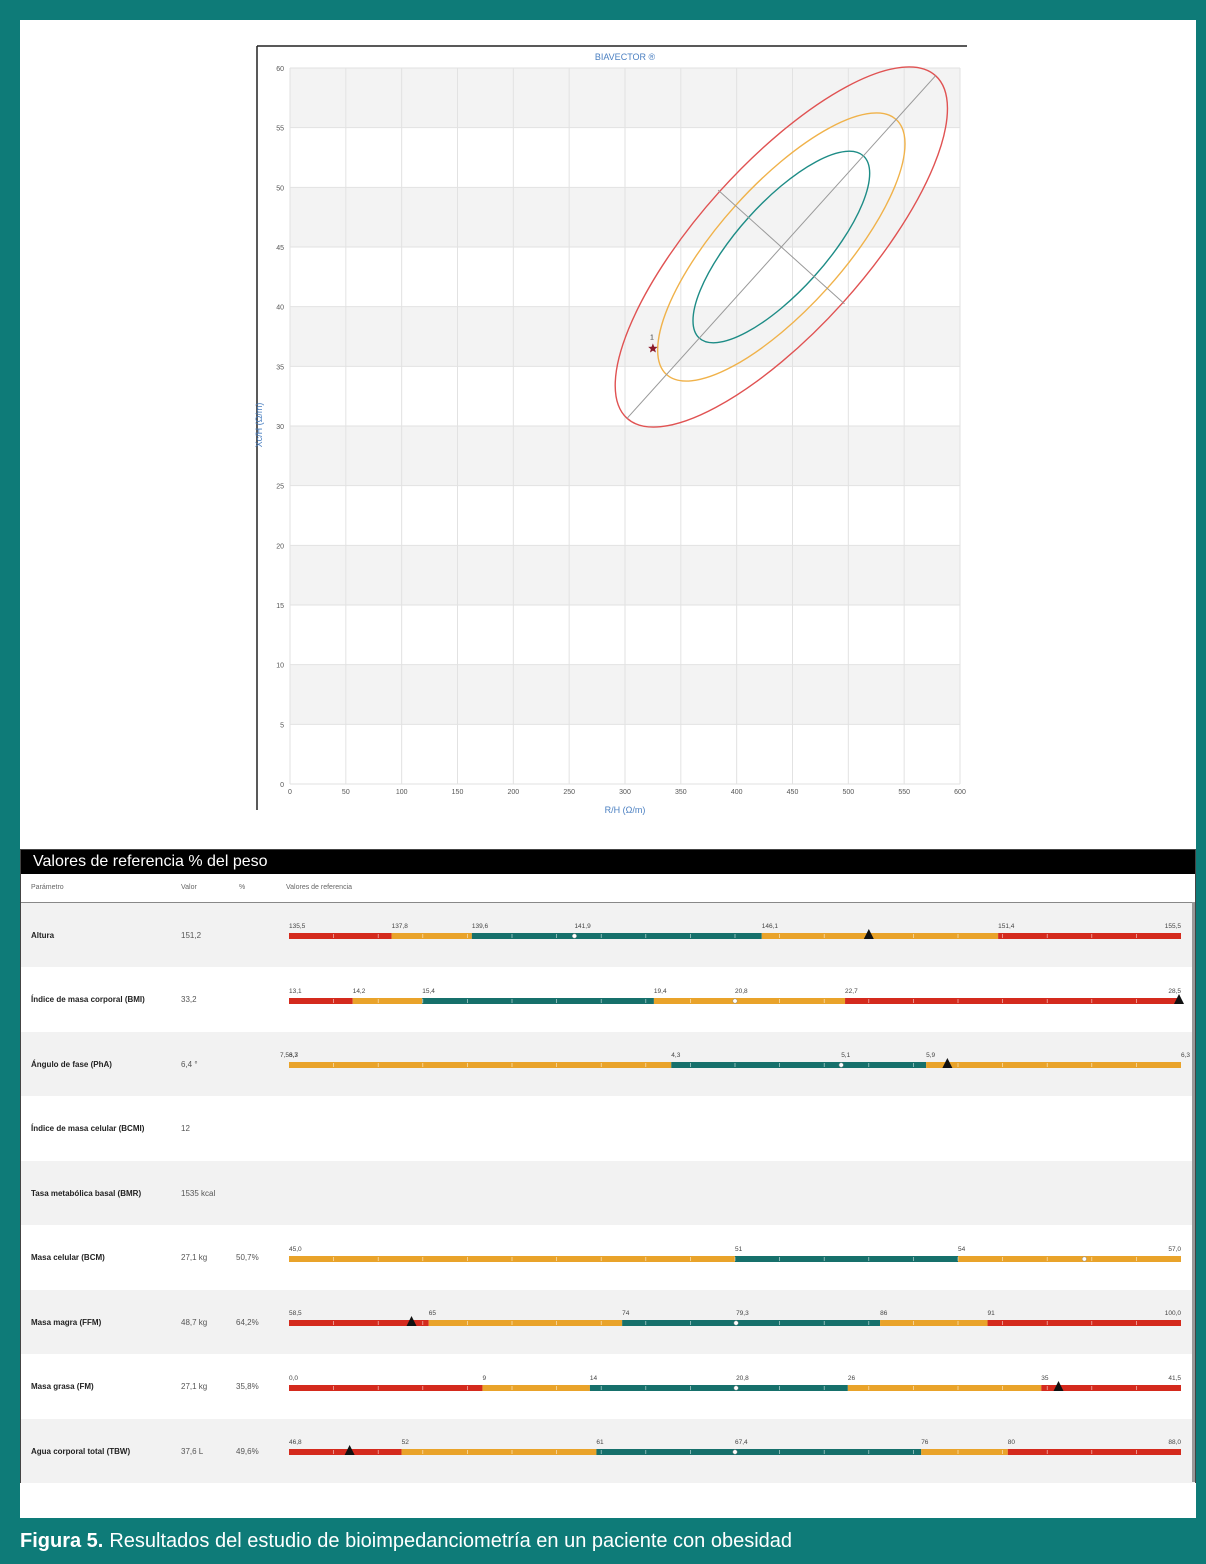 This screenshot has height=1564, width=1206. I want to click on scrollbar, so click(1193, 1192).